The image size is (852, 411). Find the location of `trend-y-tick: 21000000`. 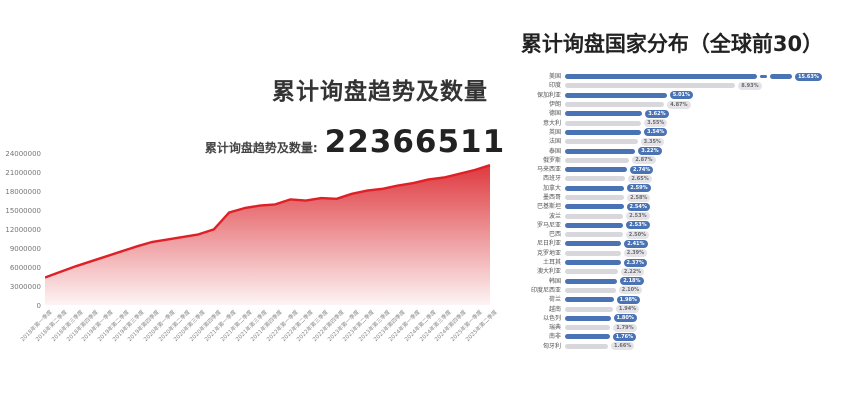

trend-y-tick: 21000000 is located at coordinates (23, 173).